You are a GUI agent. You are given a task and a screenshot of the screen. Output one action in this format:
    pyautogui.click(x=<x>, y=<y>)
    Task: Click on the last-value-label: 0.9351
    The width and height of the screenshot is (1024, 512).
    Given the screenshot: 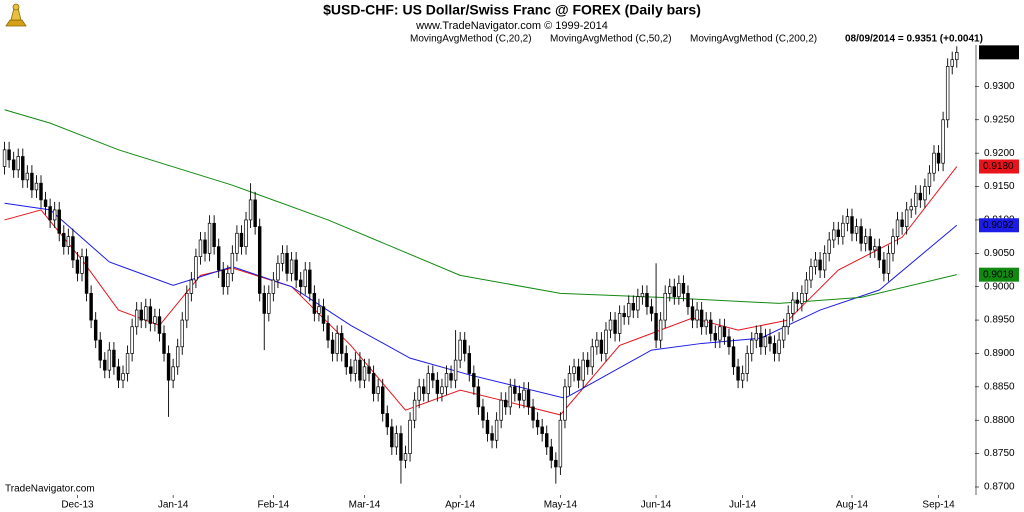 What is the action you would take?
    pyautogui.click(x=998, y=52)
    